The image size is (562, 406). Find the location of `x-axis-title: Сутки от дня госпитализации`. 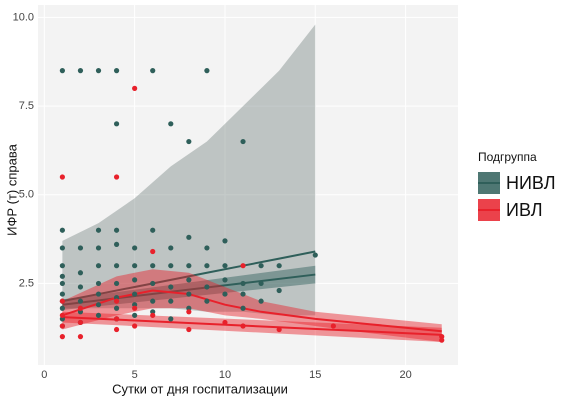

x-axis-title: Сутки от дня госпитализации is located at coordinates (200, 388).